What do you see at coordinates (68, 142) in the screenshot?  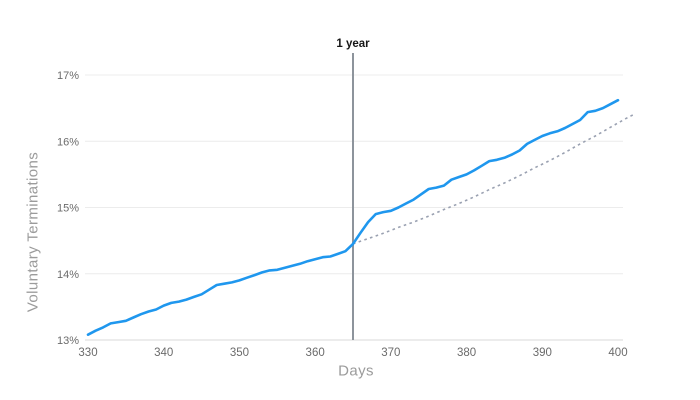 I see `y-tick-label-16%: 16%` at bounding box center [68, 142].